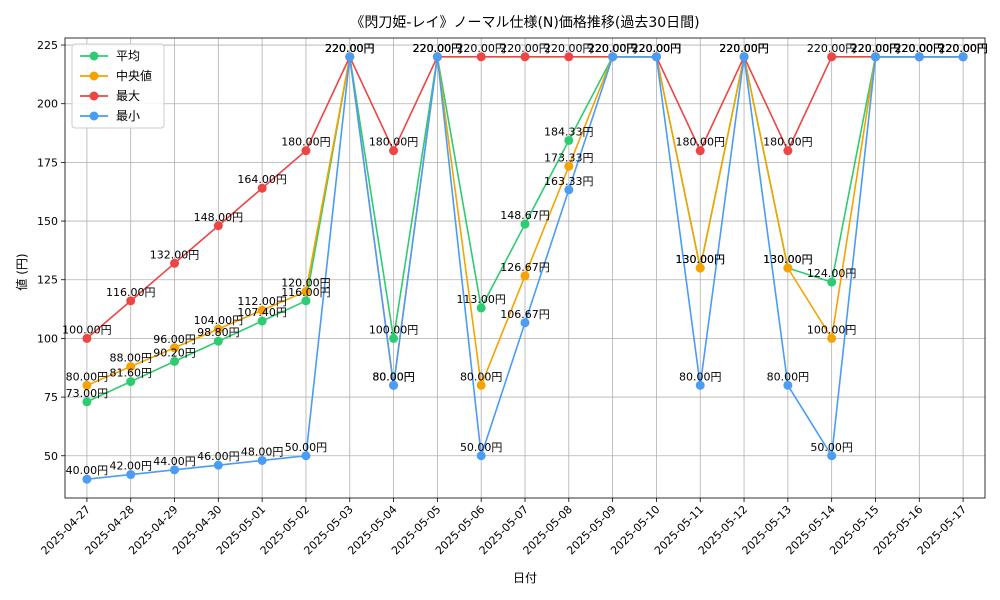 This screenshot has height=600, width=1000. Describe the element at coordinates (174, 339) in the screenshot. I see `data-label: 96.00円` at that location.